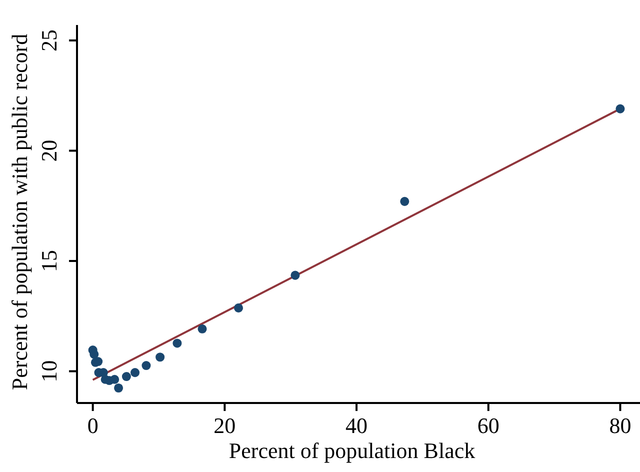  Describe the element at coordinates (620, 425) in the screenshot. I see `x-tick-label: 80` at that location.